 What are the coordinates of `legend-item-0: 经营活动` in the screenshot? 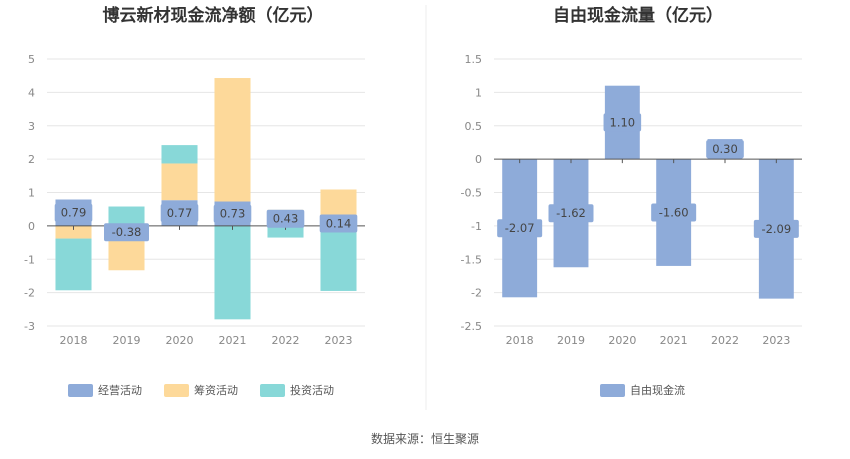 It's located at (105, 390).